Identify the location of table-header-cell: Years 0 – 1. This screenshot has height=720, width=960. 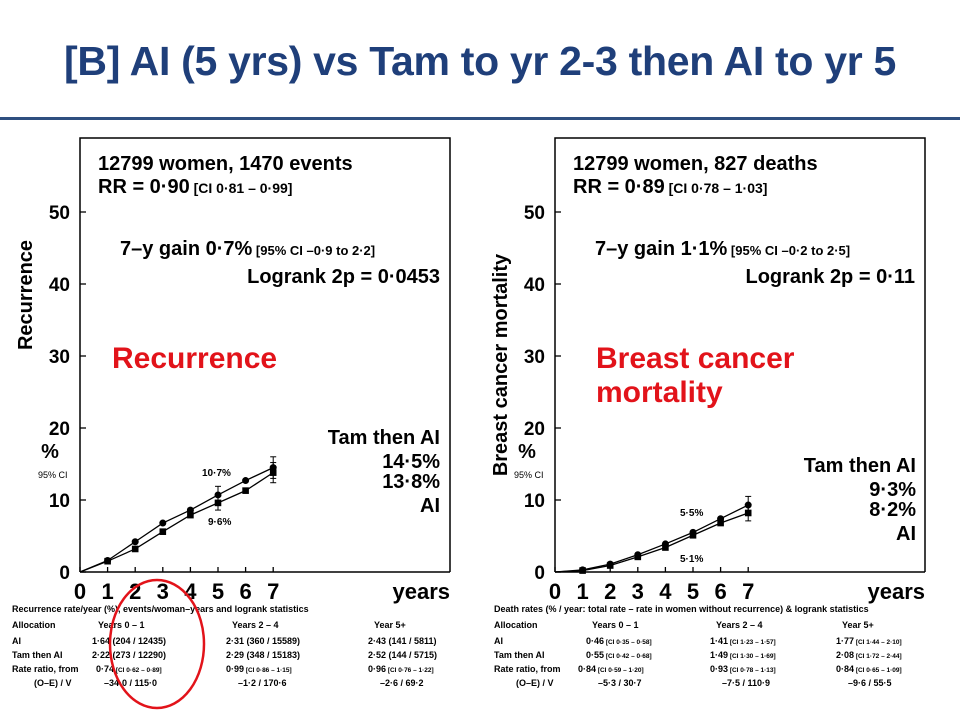
(121, 625).